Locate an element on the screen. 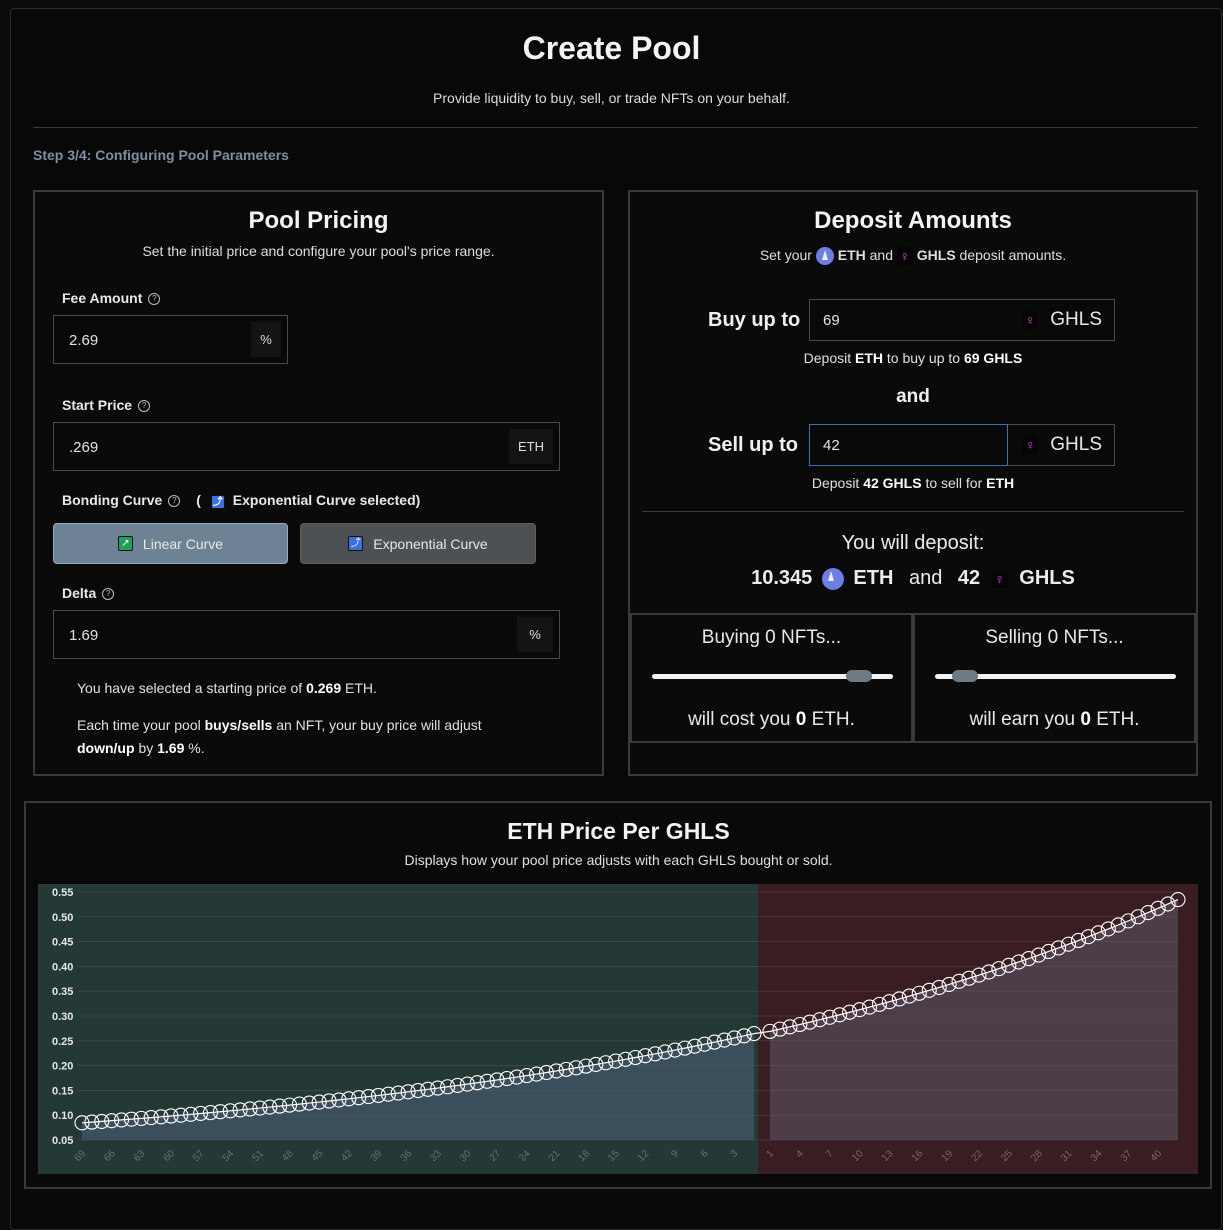 Image resolution: width=1223 pixels, height=1230 pixels. note-text: Deposit is located at coordinates (835, 483).